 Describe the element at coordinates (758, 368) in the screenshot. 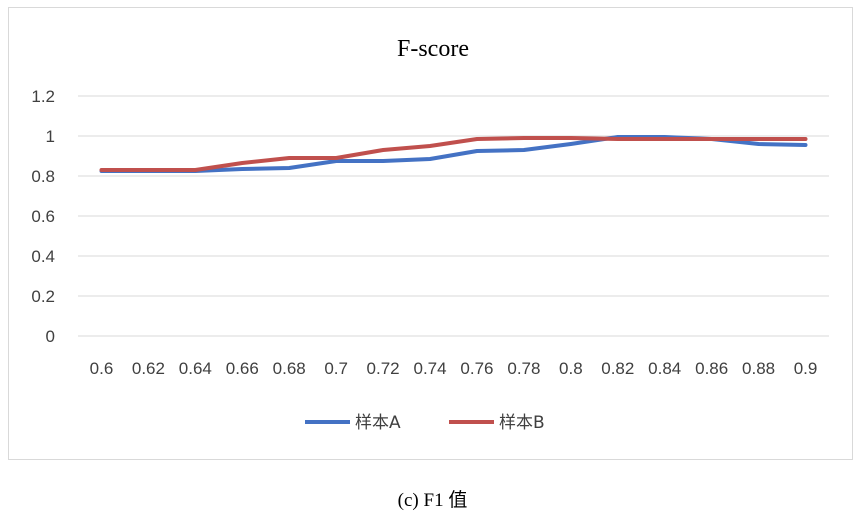

I see `x-tick-label: 0.88` at that location.